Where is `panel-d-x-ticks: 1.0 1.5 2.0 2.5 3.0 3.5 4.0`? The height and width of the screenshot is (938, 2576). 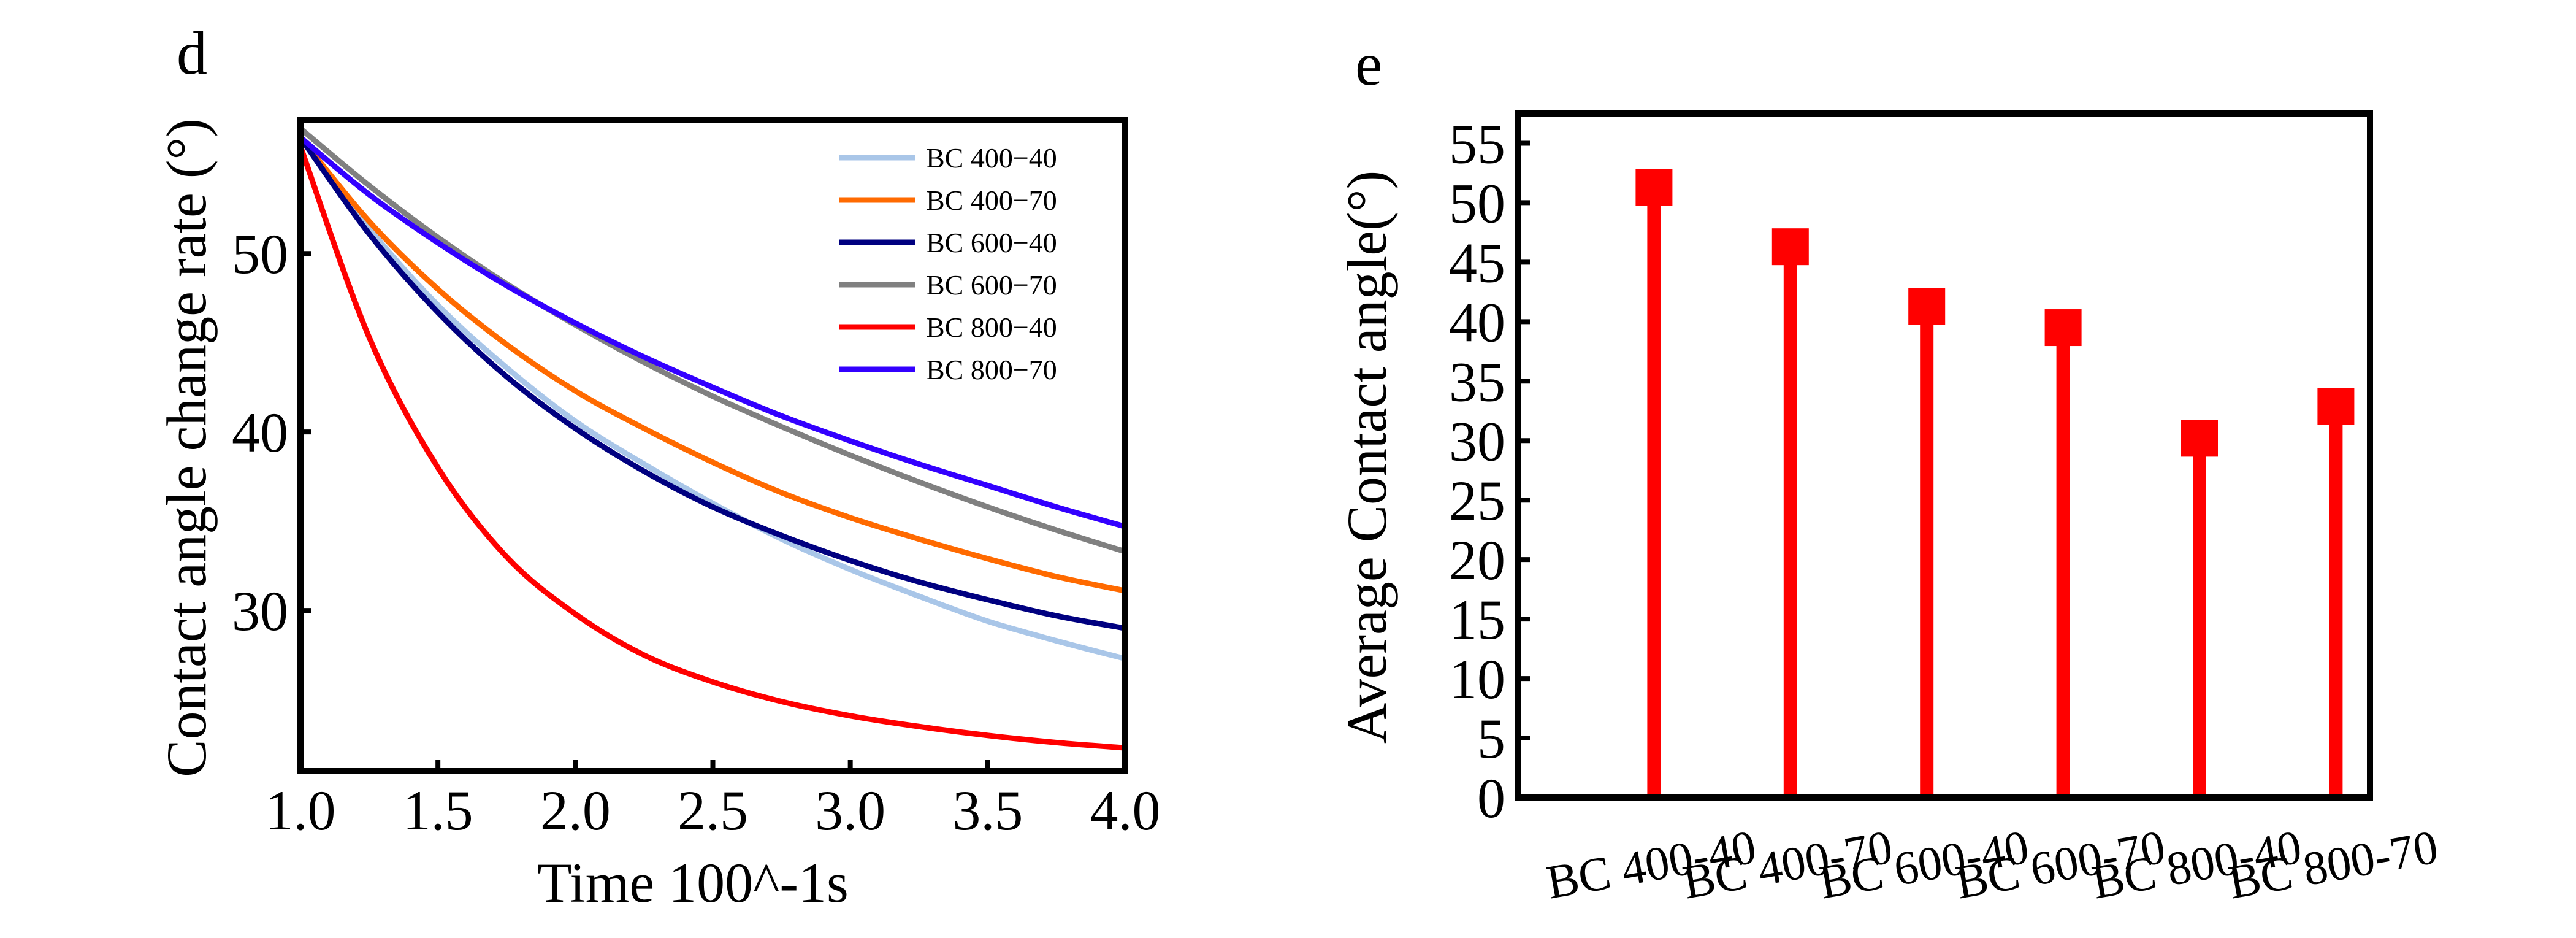 panel-d-x-ticks: 1.0 1.5 2.0 2.5 3.0 3.5 4.0 is located at coordinates (713, 801).